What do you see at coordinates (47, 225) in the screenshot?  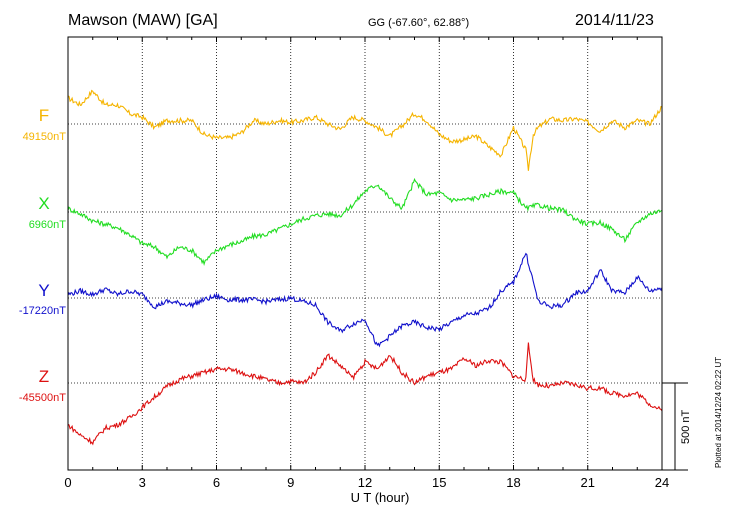 I see `channel-baseline-x: 6960nT` at bounding box center [47, 225].